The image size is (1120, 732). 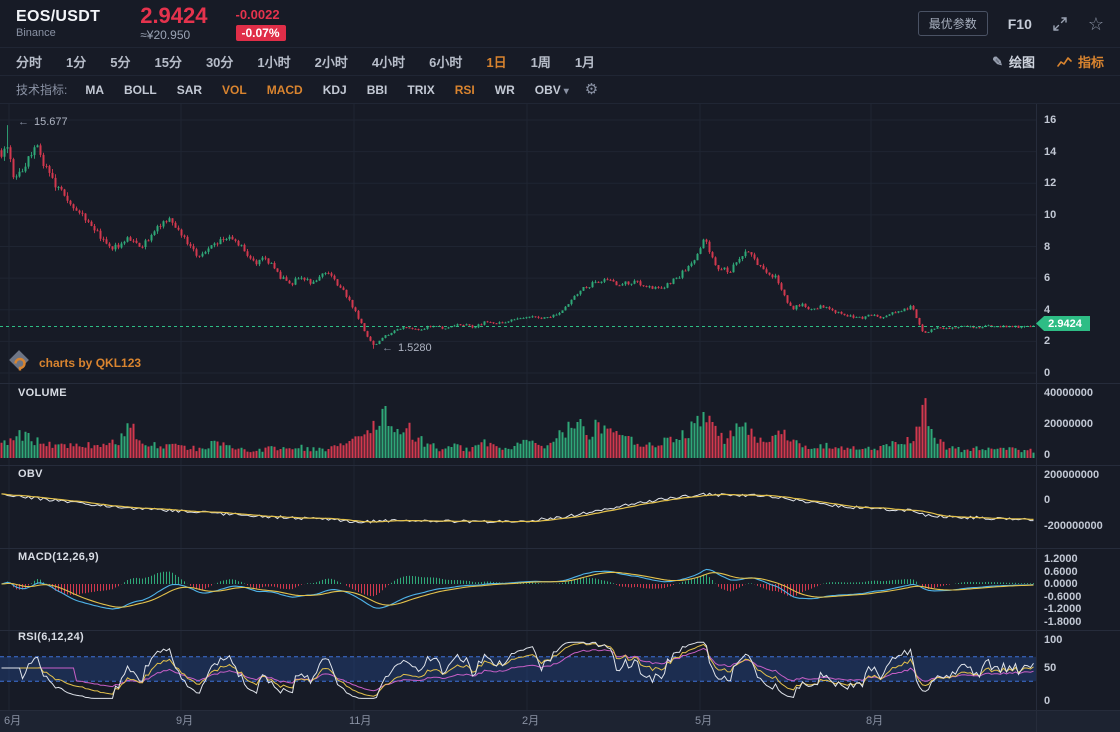 What do you see at coordinates (504, 89) in the screenshot?
I see `indicator-WR: WR` at bounding box center [504, 89].